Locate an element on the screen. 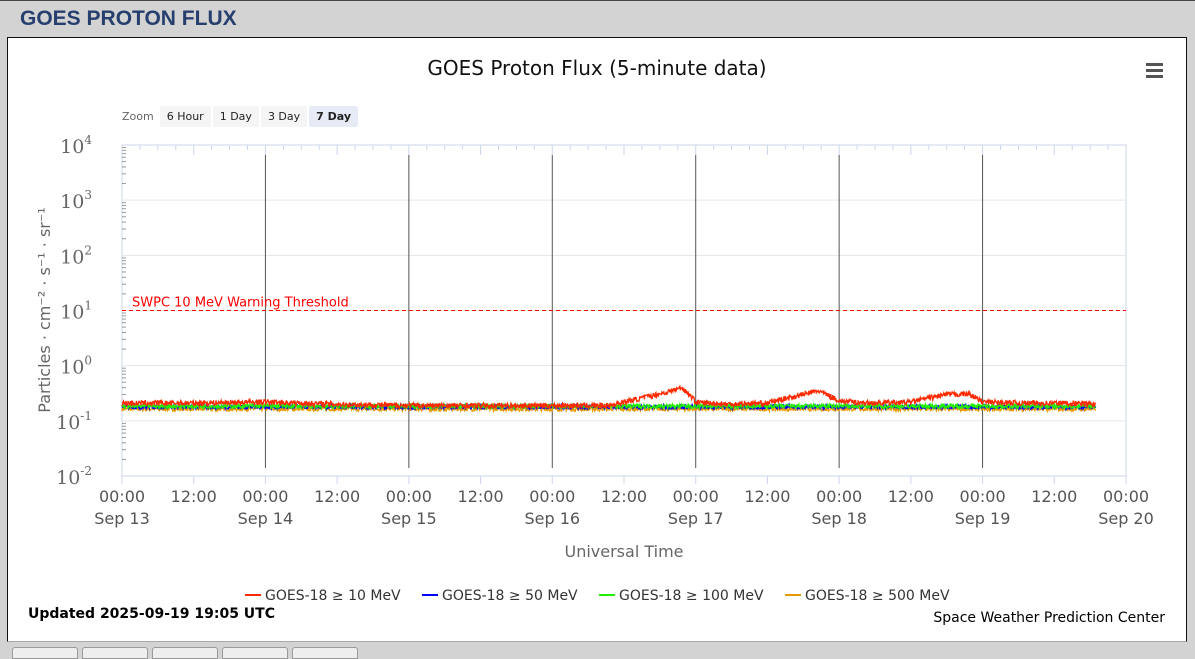 This screenshot has height=659, width=1195. y-tick-label: 10⁴ is located at coordinates (76, 145).